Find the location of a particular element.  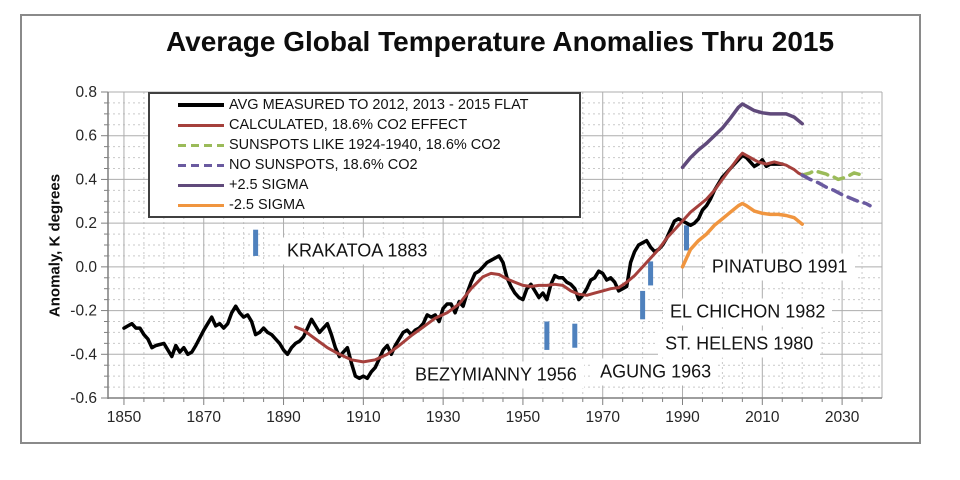

x-tick-label: 1950 is located at coordinates (523, 417).